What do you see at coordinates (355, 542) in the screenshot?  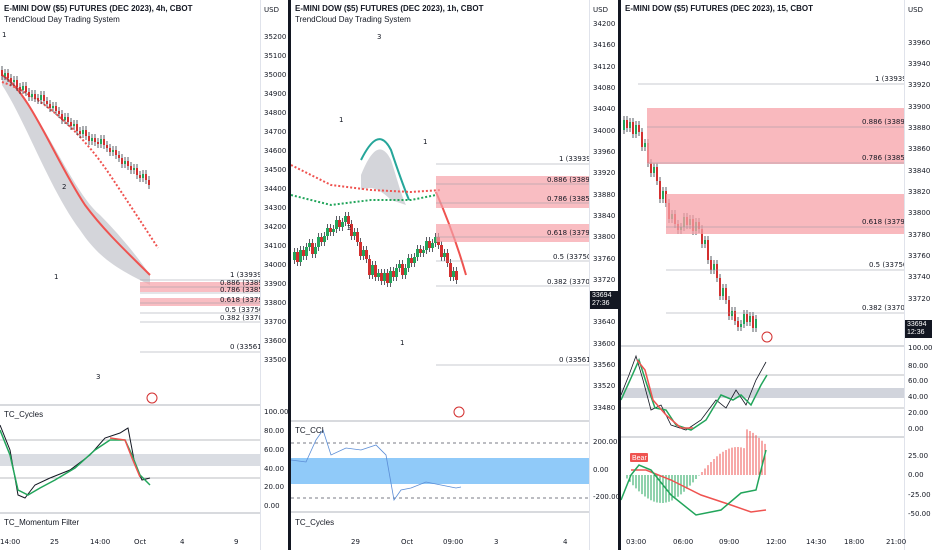 I see `time-tick: 29` at bounding box center [355, 542].